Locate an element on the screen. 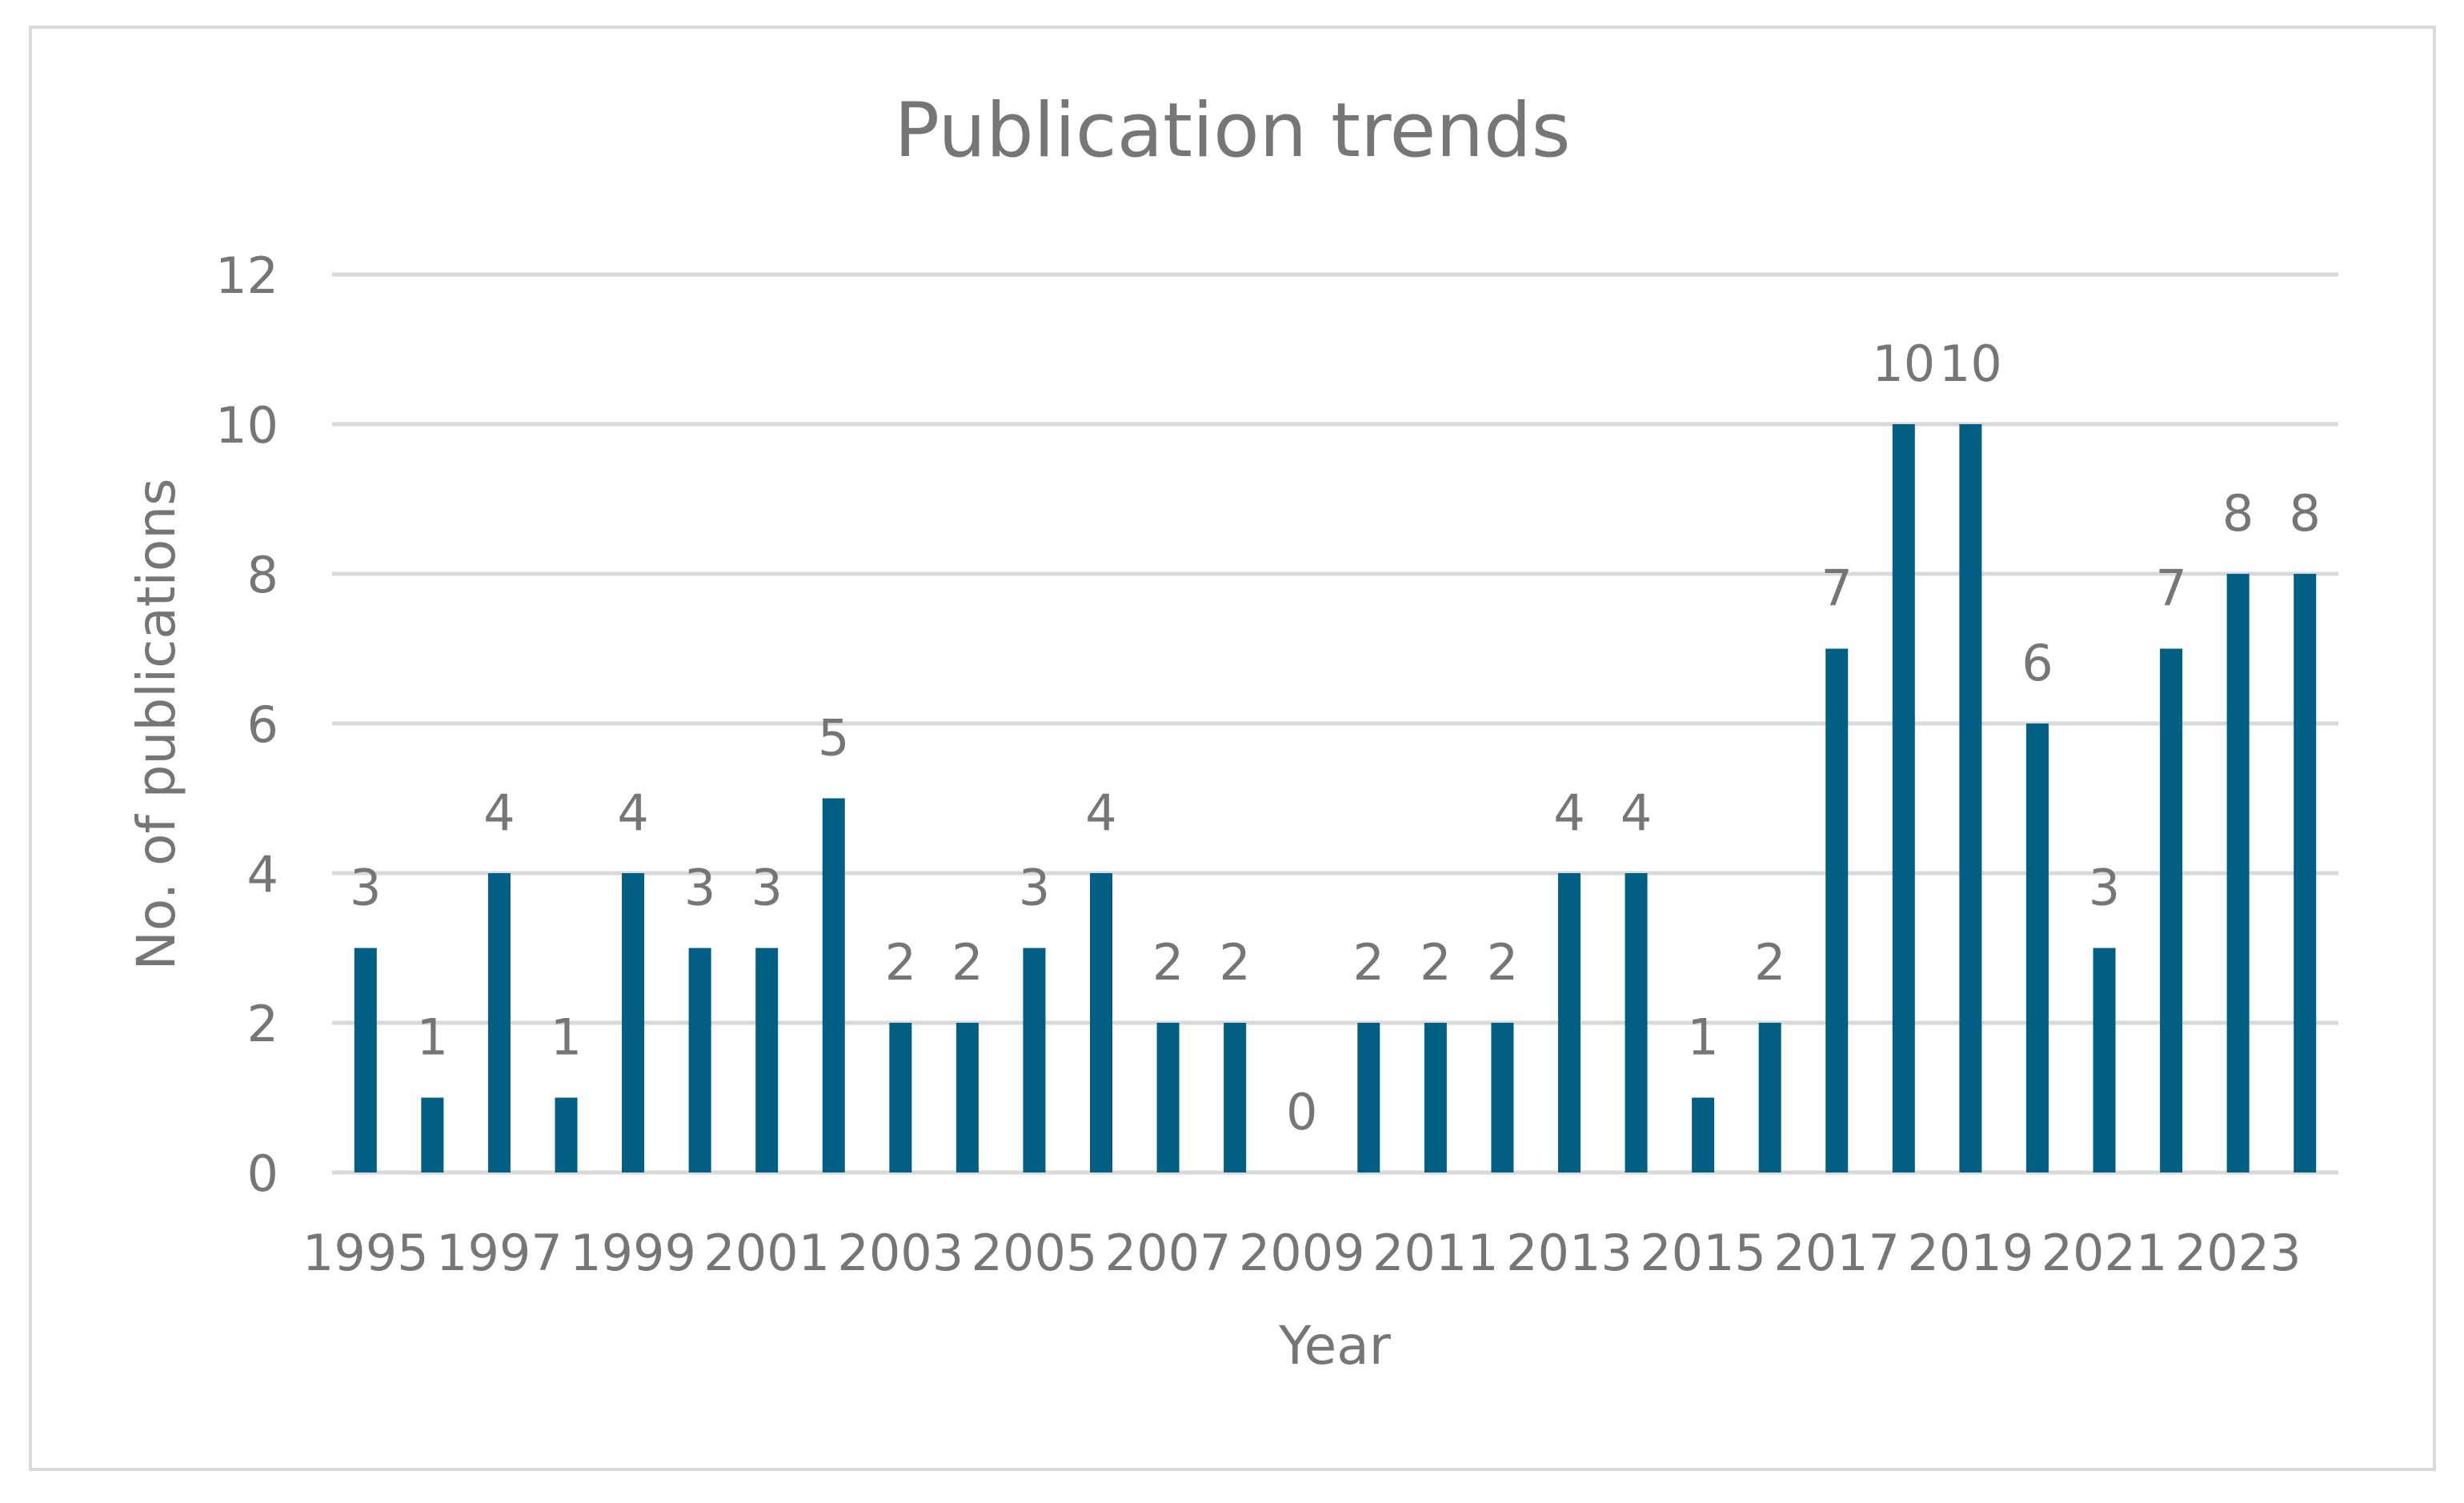 The height and width of the screenshot is (1503, 2464). x-tick-label: 2019 is located at coordinates (1970, 1253).